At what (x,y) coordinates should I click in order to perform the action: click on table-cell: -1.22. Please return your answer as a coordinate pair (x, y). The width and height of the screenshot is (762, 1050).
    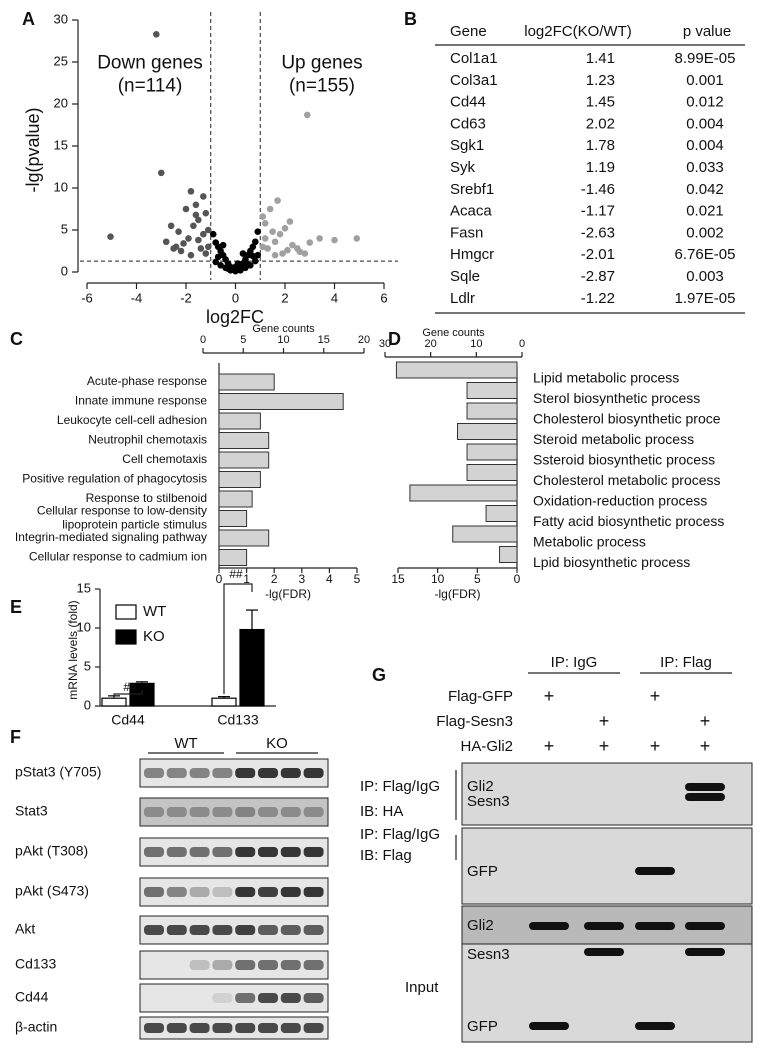
    Looking at the image, I should click on (598, 298).